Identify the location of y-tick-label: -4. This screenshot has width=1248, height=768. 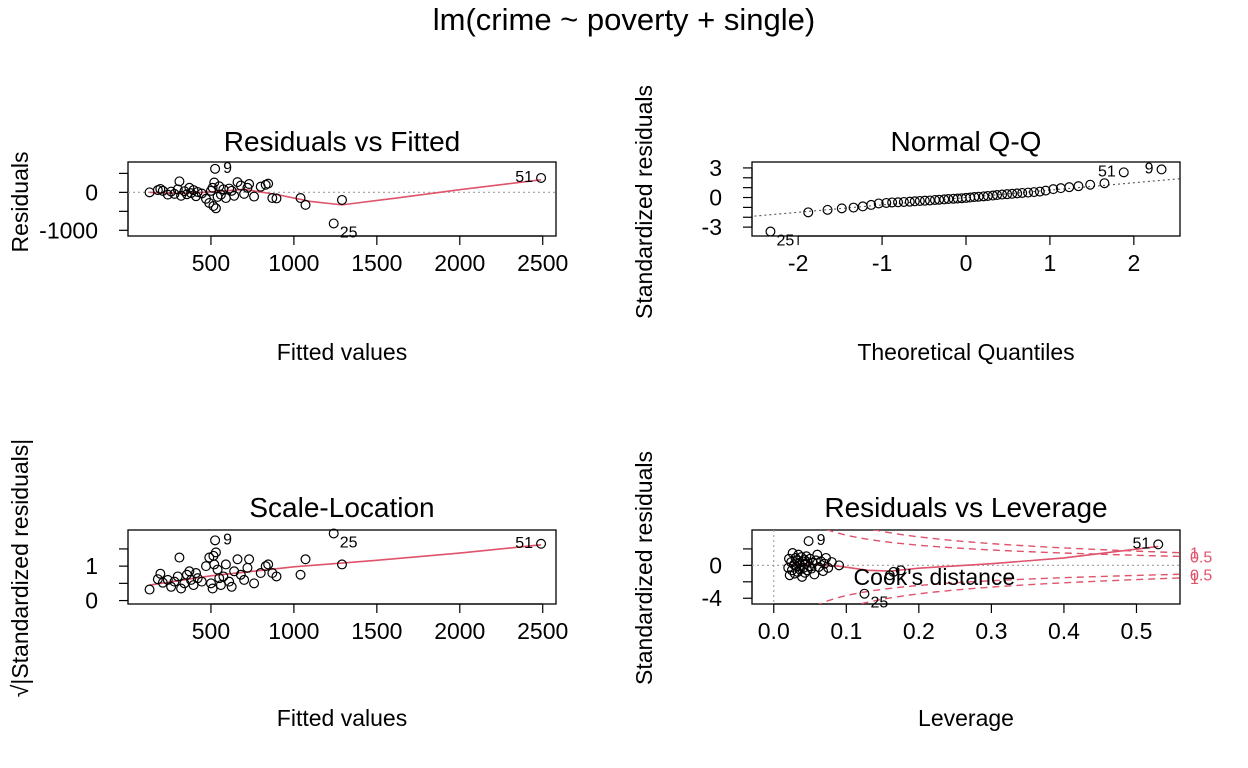
(712, 598).